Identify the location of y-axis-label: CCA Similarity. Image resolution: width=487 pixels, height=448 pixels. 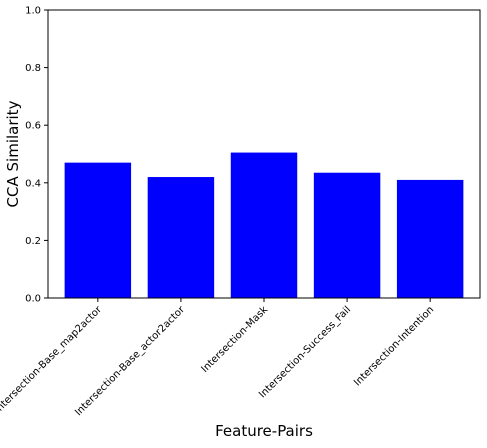
(13, 153).